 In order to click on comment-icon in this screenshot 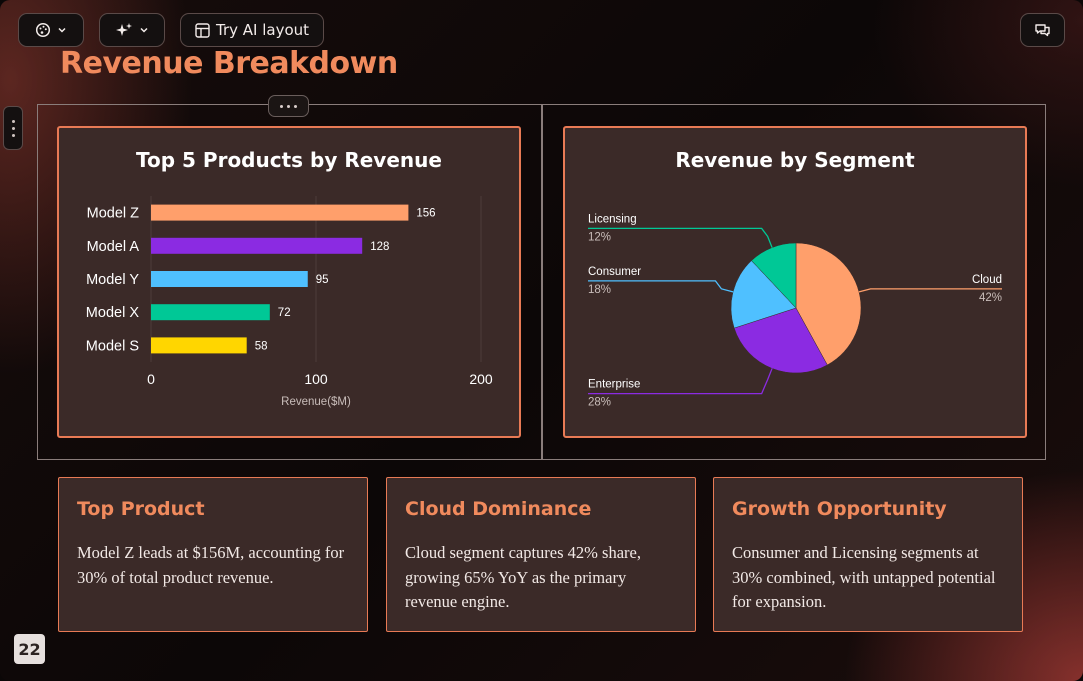, I will do `click(1042, 30)`.